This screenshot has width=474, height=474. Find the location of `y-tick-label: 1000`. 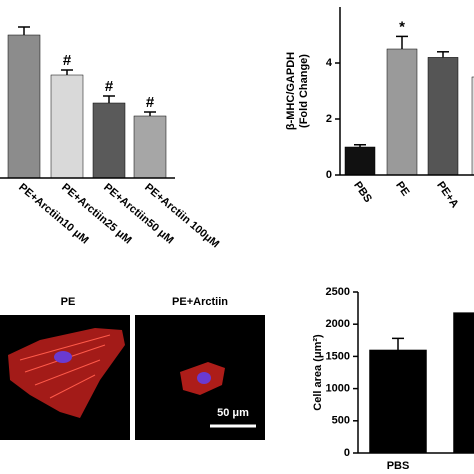

y-tick-label: 1000 is located at coordinates (338, 389).